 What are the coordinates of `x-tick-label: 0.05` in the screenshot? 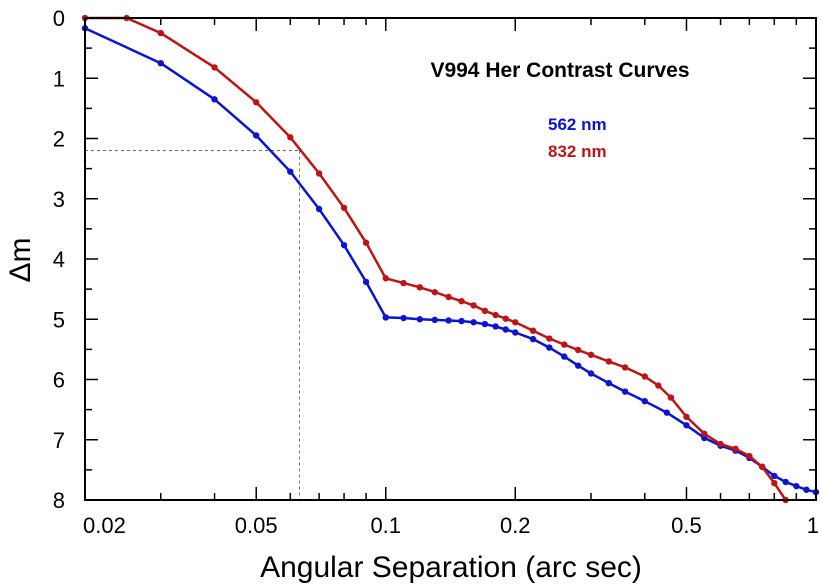 It's located at (256, 525).